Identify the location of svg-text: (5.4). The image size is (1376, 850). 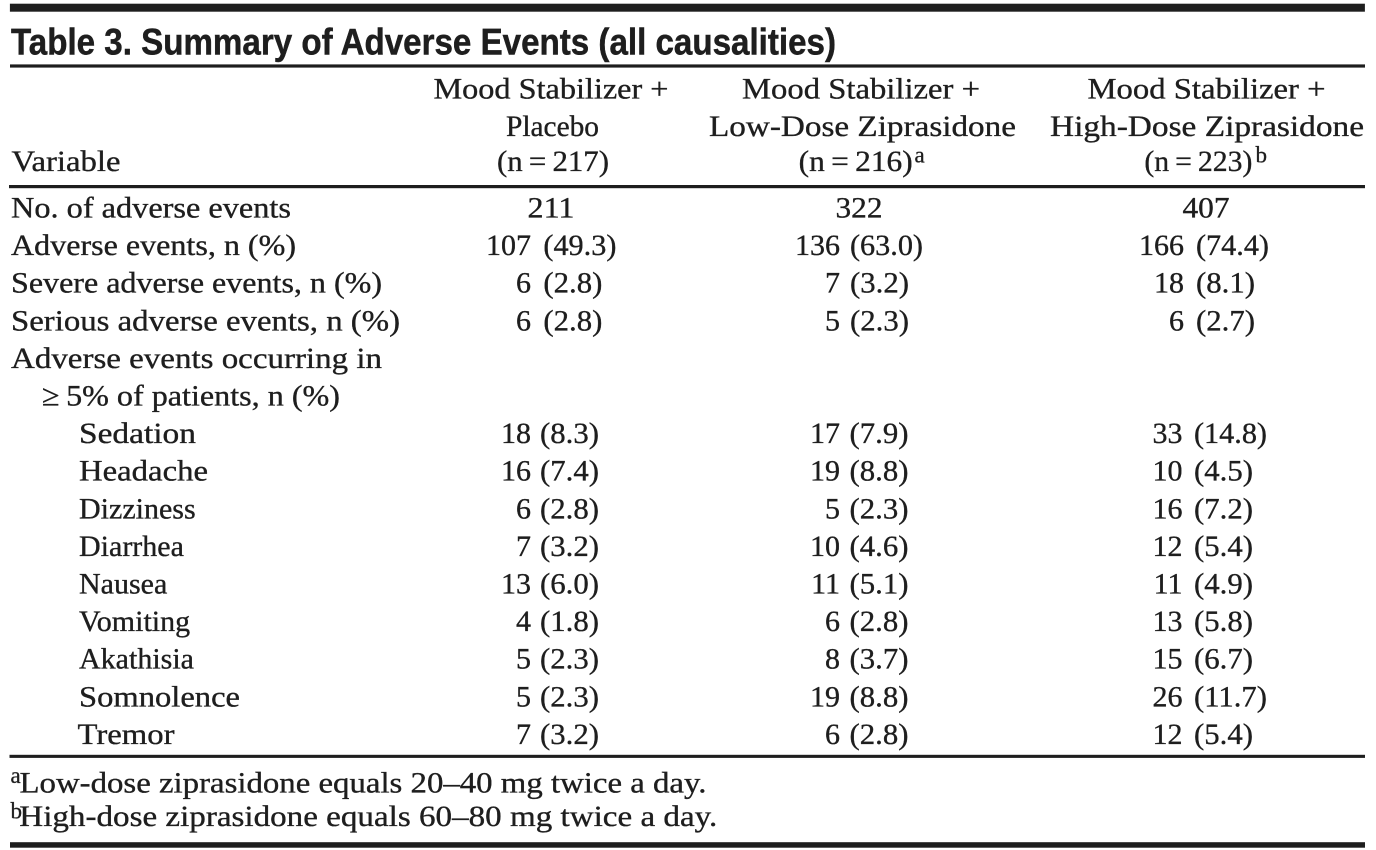
(1223, 734).